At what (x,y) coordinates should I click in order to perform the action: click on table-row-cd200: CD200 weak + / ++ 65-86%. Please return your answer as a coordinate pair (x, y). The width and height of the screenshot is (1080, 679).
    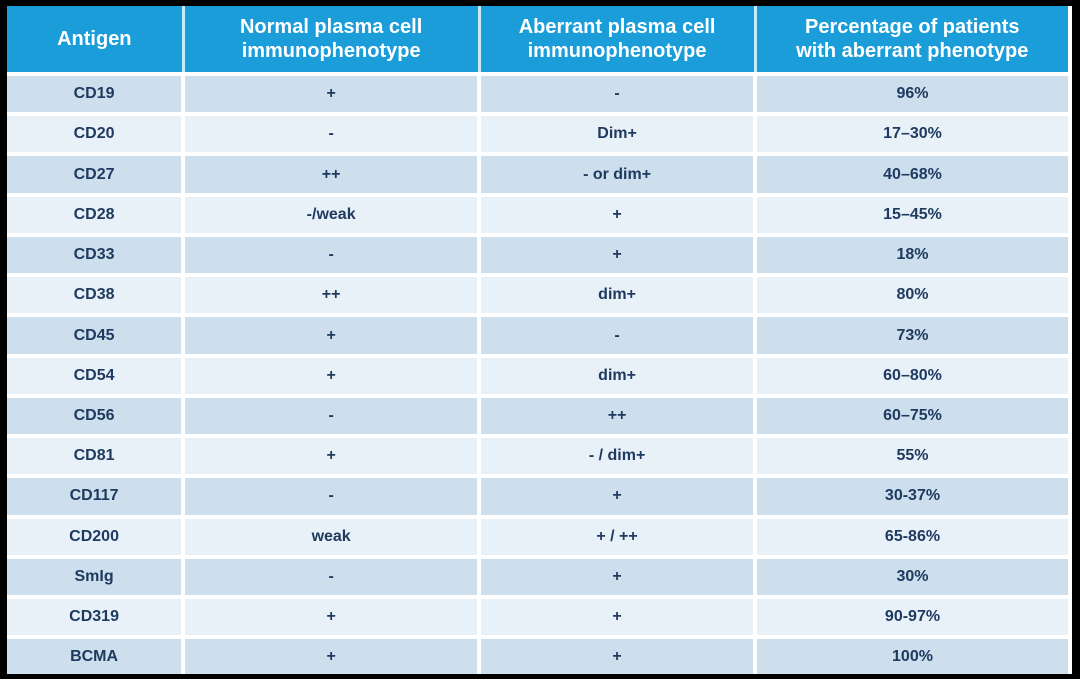
    Looking at the image, I should click on (537, 535).